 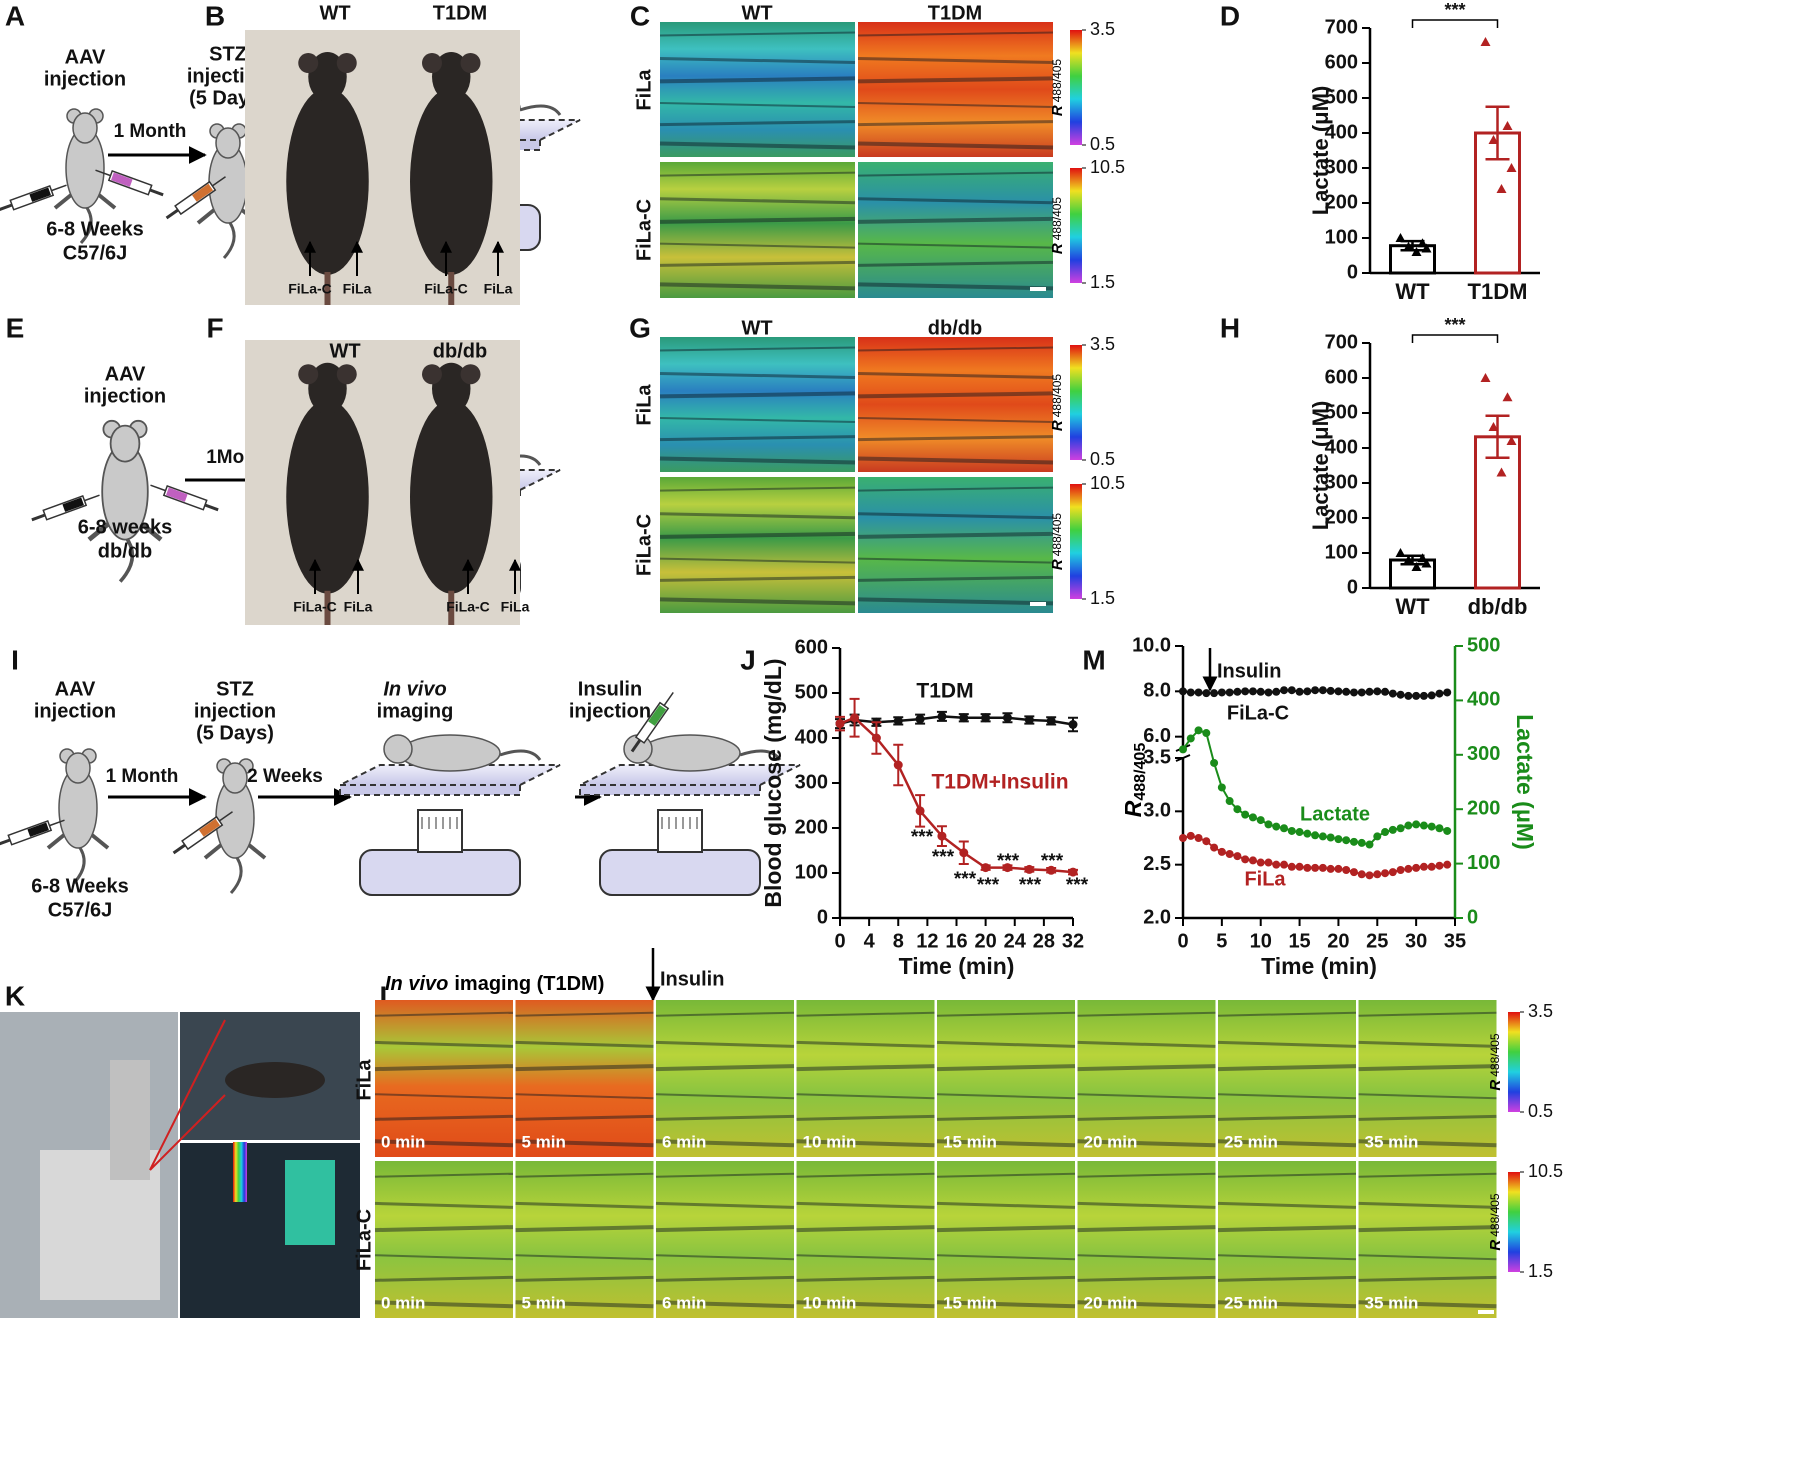 What do you see at coordinates (440, 872) in the screenshot?
I see `objective-base` at bounding box center [440, 872].